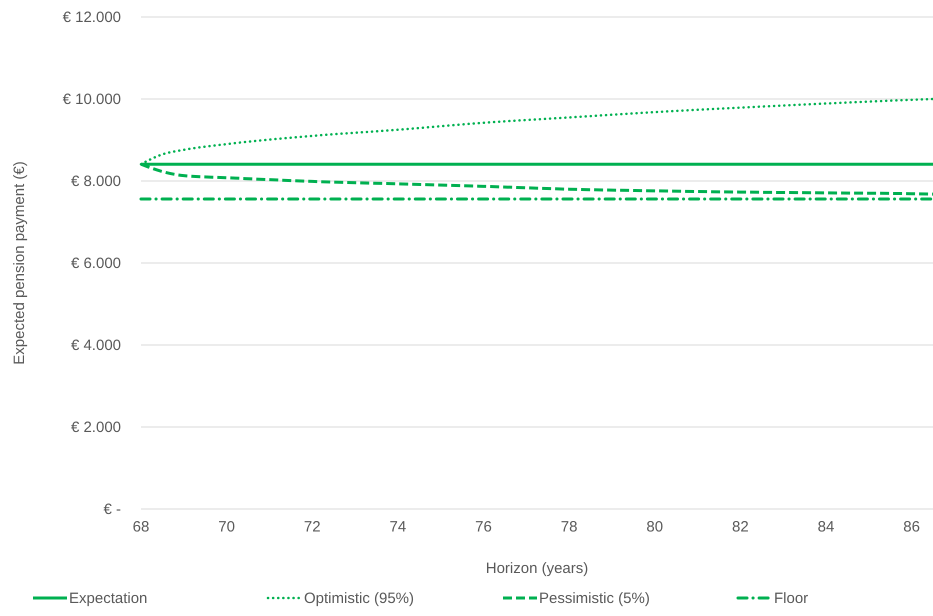  Describe the element at coordinates (398, 527) in the screenshot. I see `x-tick-label: 74` at that location.